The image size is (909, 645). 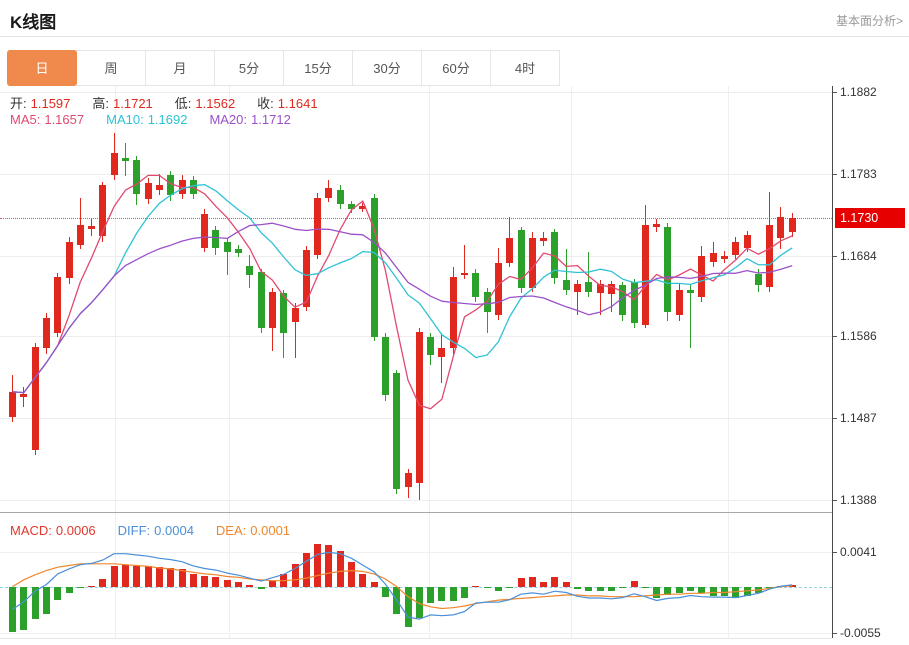 I want to click on price-axis-line, so click(x=832, y=362).